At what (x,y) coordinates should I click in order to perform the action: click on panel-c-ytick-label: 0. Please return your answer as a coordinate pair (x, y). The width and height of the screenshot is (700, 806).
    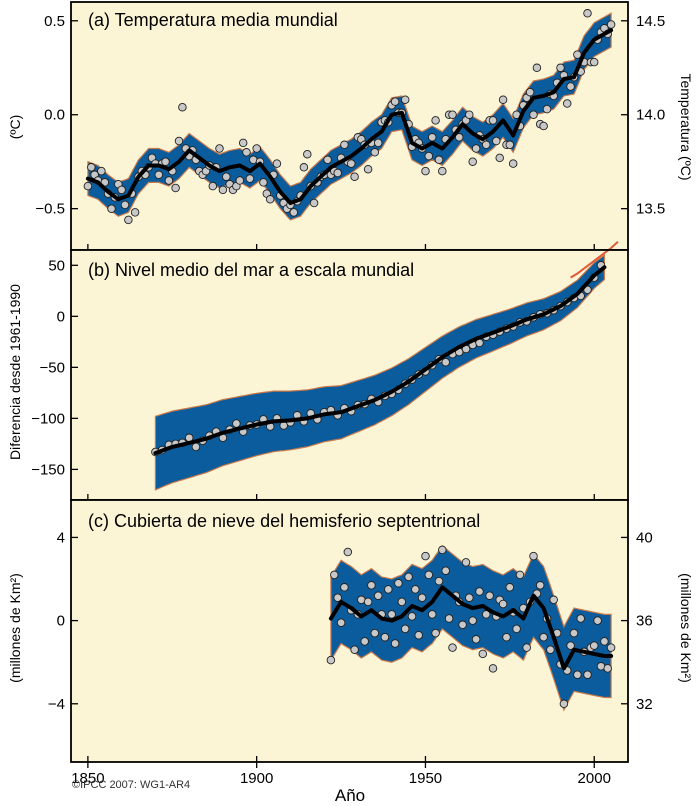
    Looking at the image, I should click on (61, 621).